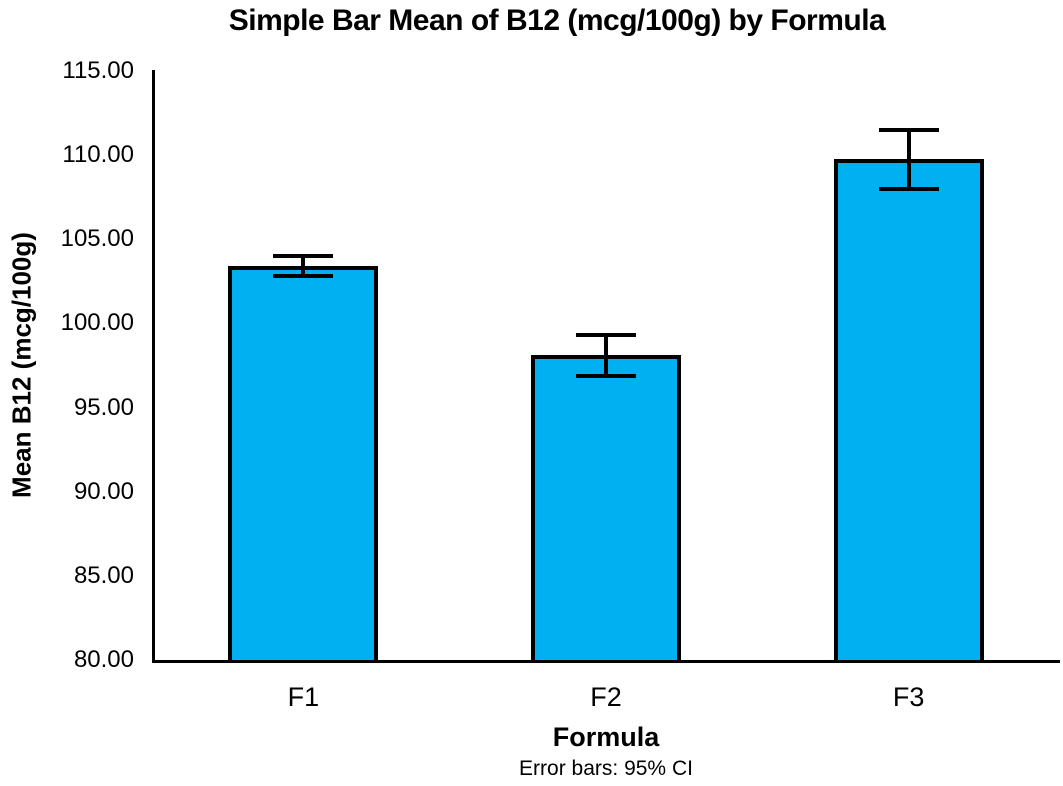  Describe the element at coordinates (606, 697) in the screenshot. I see `x-tick-label-f2: F2` at that location.